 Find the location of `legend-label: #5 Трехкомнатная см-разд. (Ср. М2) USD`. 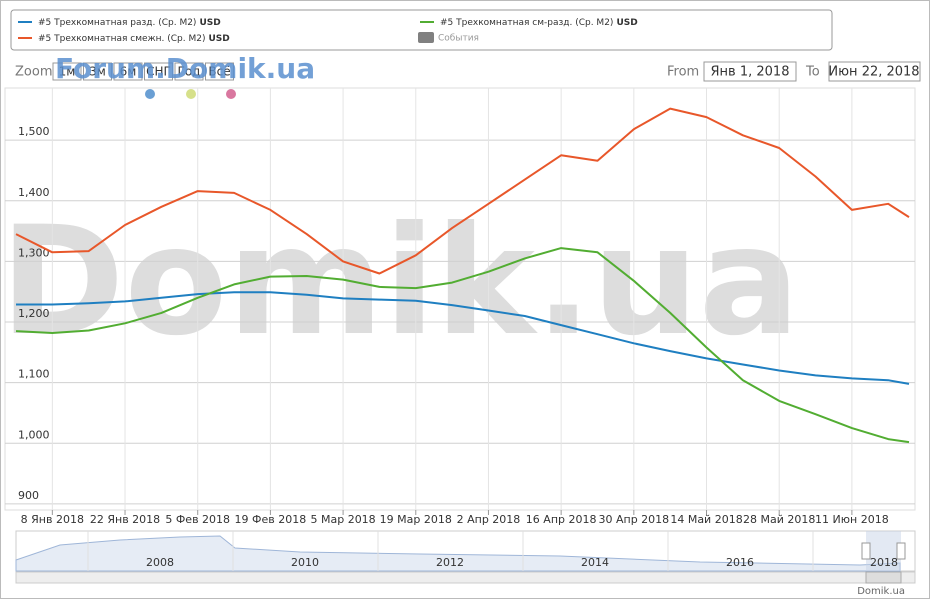

legend-label: #5 Трехкомнатная см-разд. (Ср. М2) USD is located at coordinates (539, 23).